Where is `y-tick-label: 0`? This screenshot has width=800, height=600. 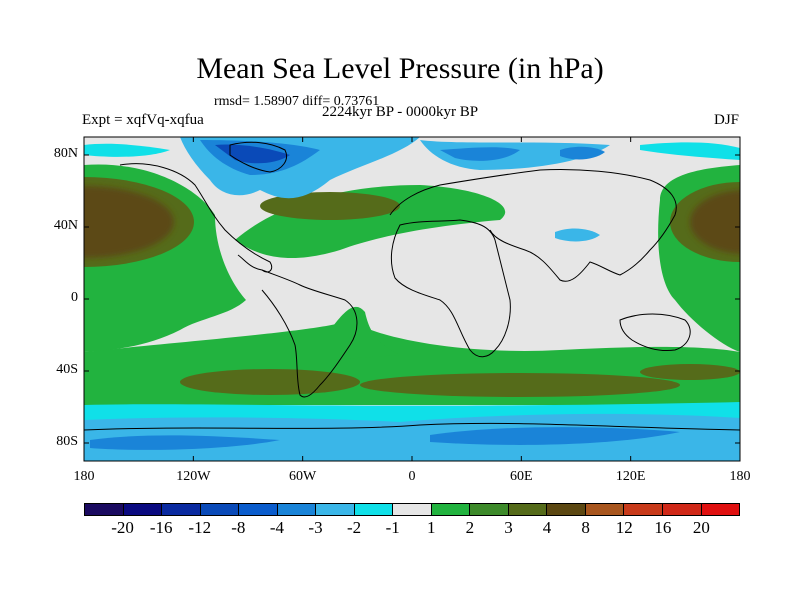 y-tick-label: 0 is located at coordinates (74, 297).